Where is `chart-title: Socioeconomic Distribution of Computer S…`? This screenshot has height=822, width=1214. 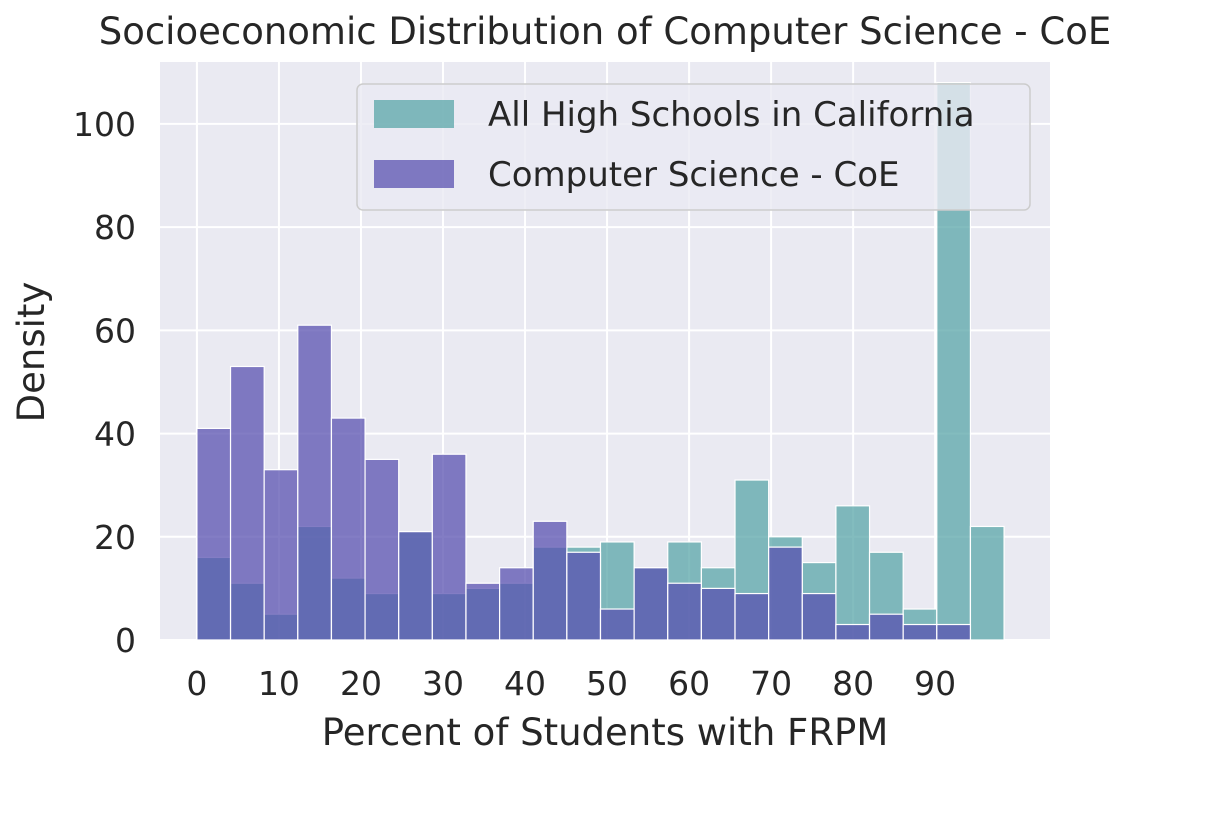
chart-title: Socioeconomic Distribution of Computer S… is located at coordinates (605, 31).